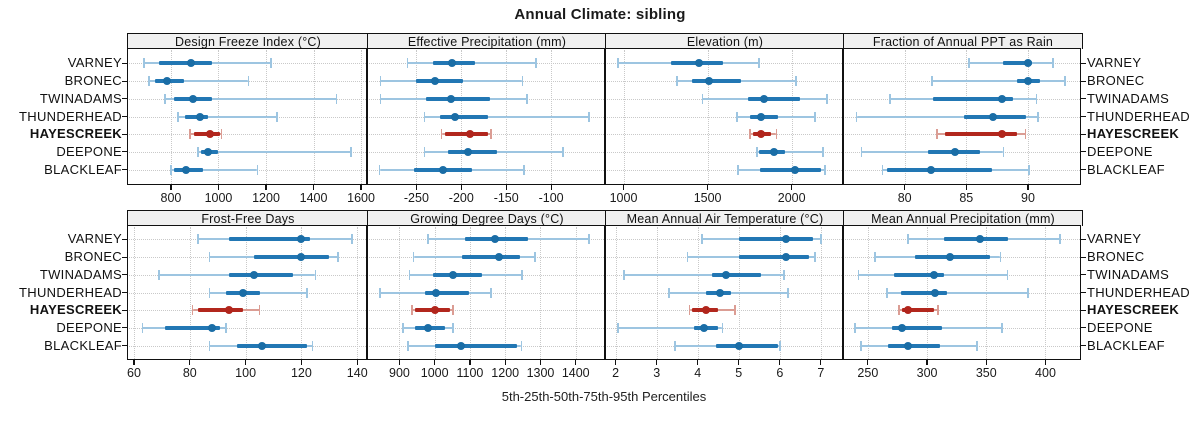 This screenshot has height=425, width=1200. I want to click on axis-tick-label: 60, so click(134, 373).